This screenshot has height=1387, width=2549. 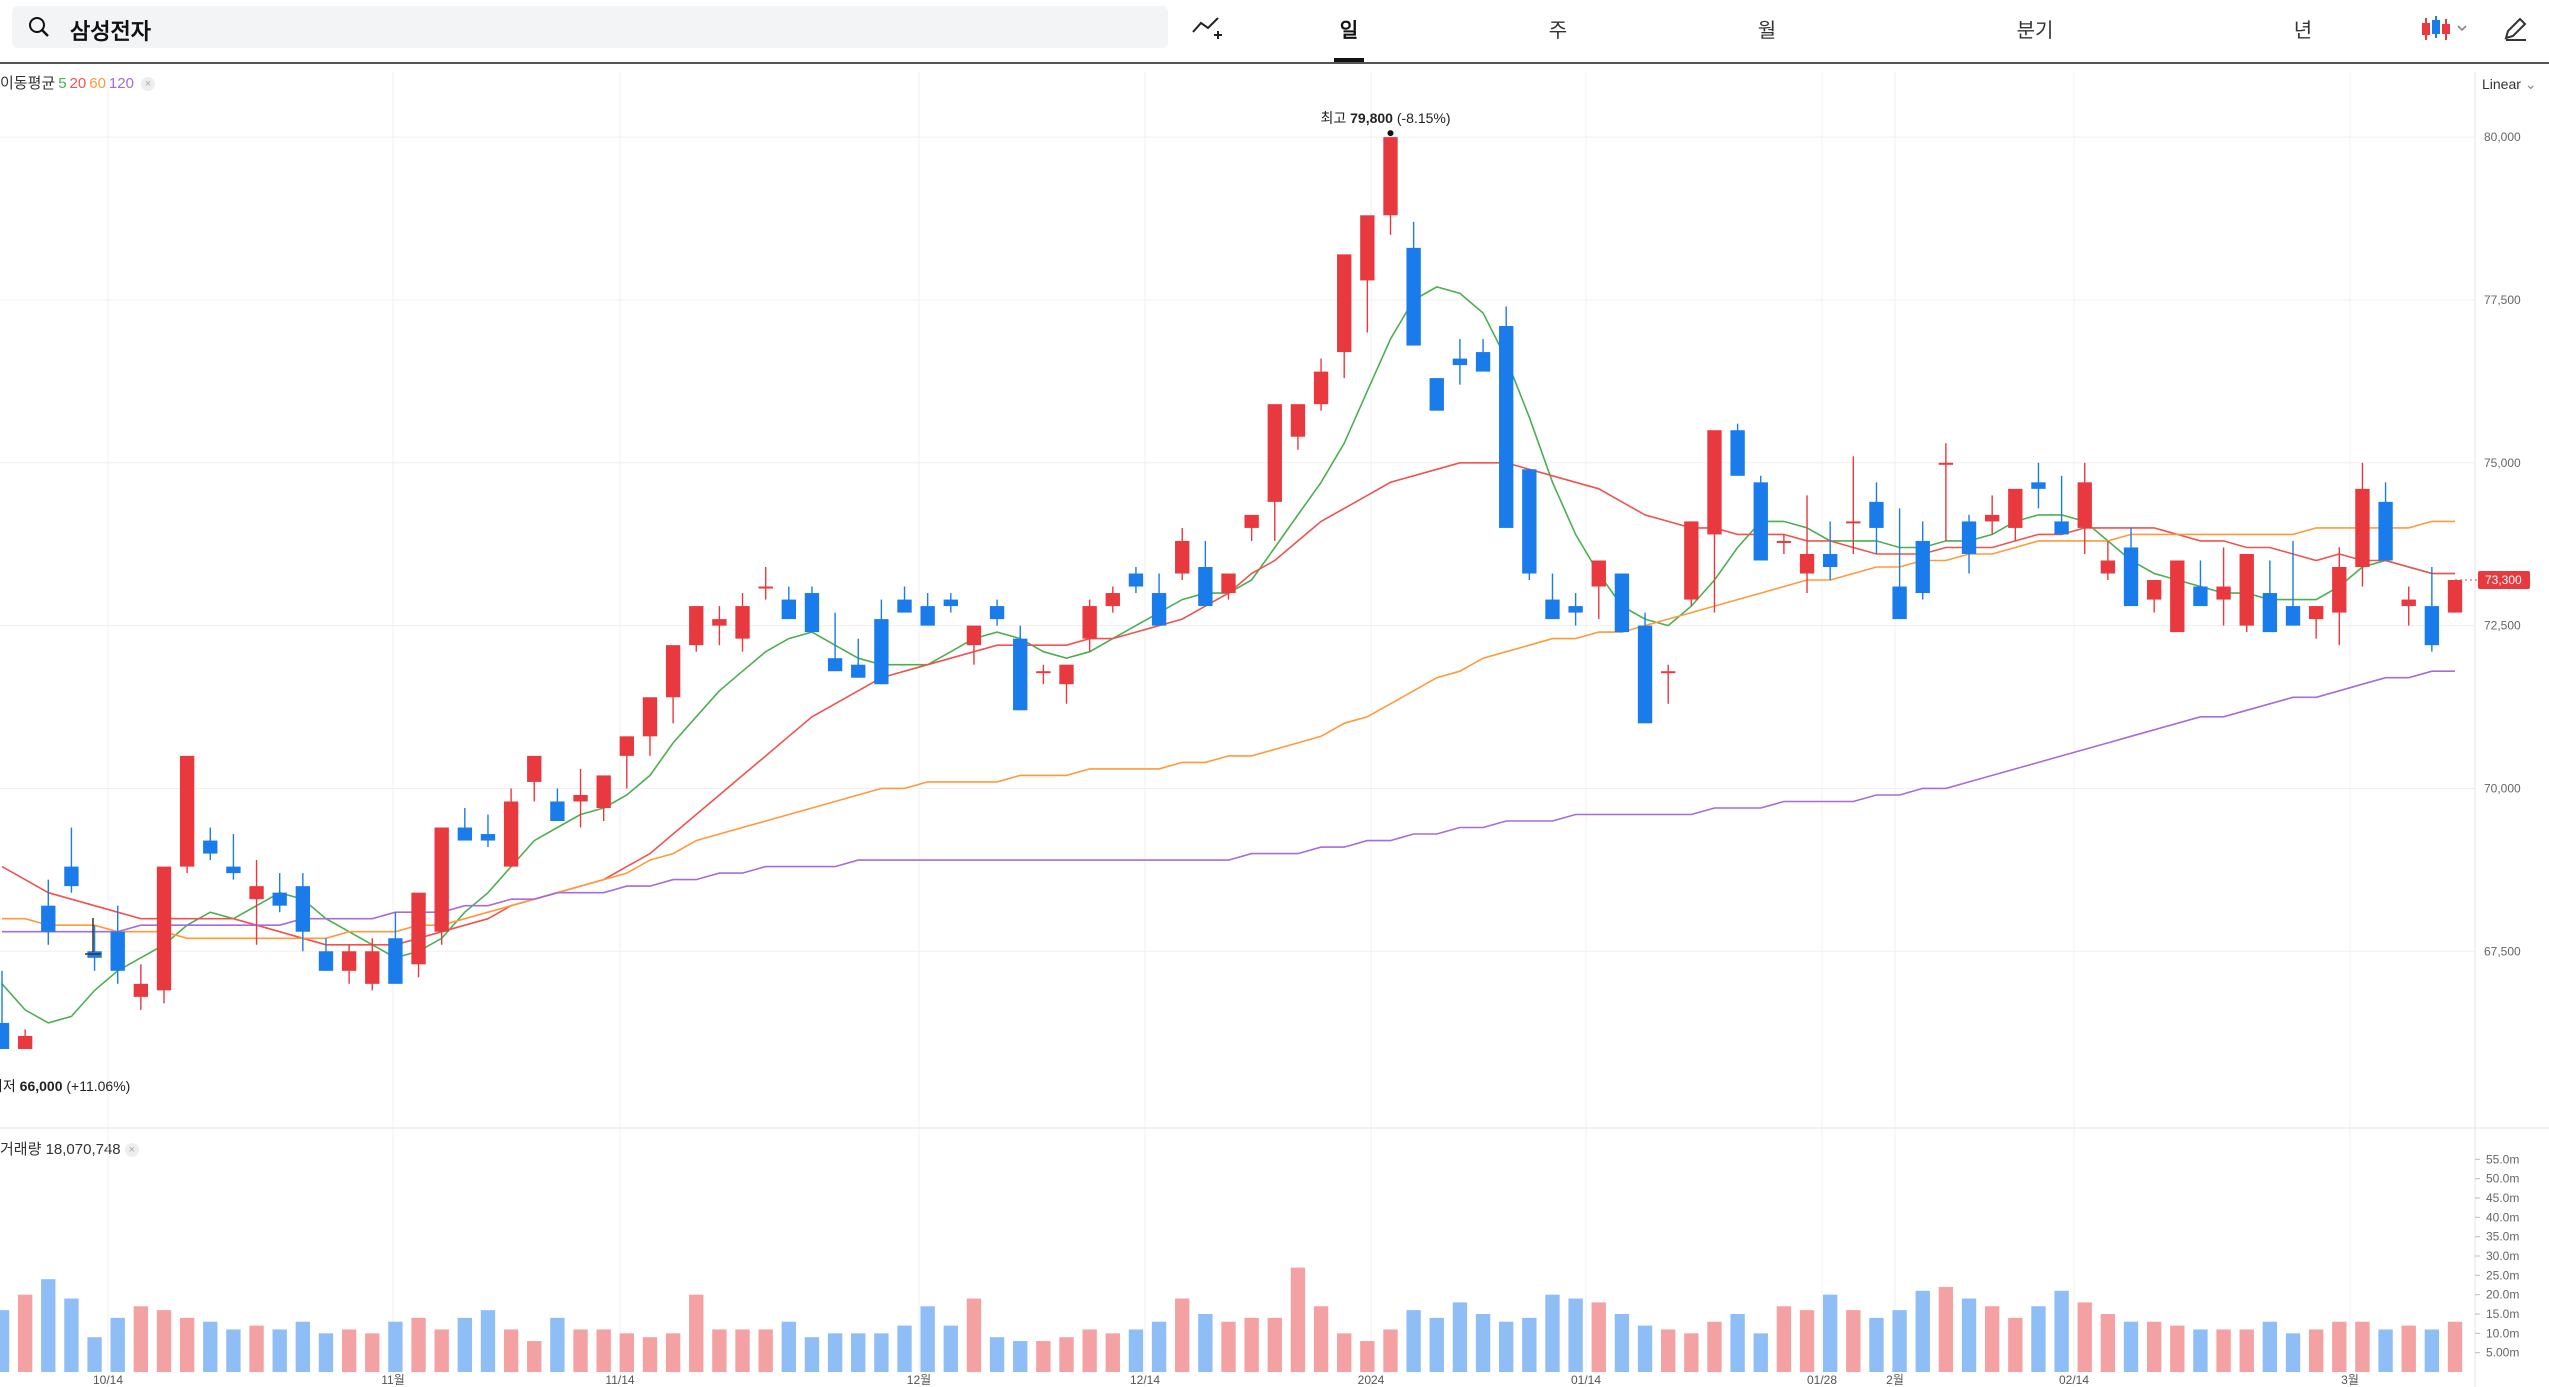 What do you see at coordinates (2515, 29) in the screenshot?
I see `pencil-icon` at bounding box center [2515, 29].